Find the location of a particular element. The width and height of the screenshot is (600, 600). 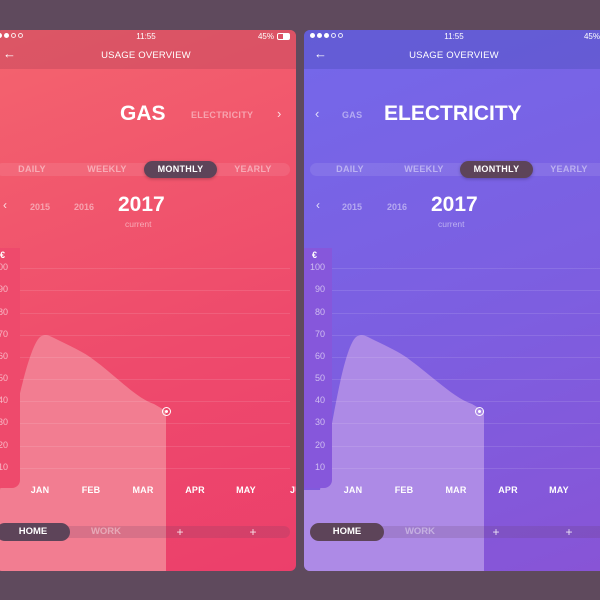

next-utility-link: ELECTRICITY is located at coordinates (222, 115).